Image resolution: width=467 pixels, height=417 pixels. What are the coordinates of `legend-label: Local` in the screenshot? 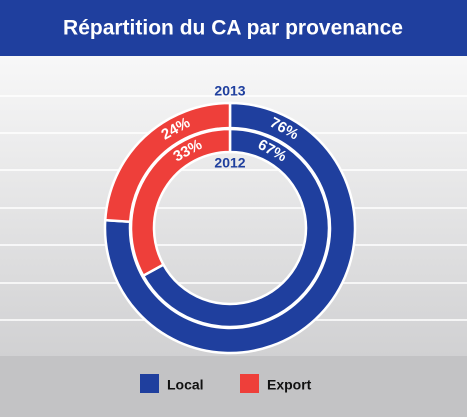 It's located at (185, 385).